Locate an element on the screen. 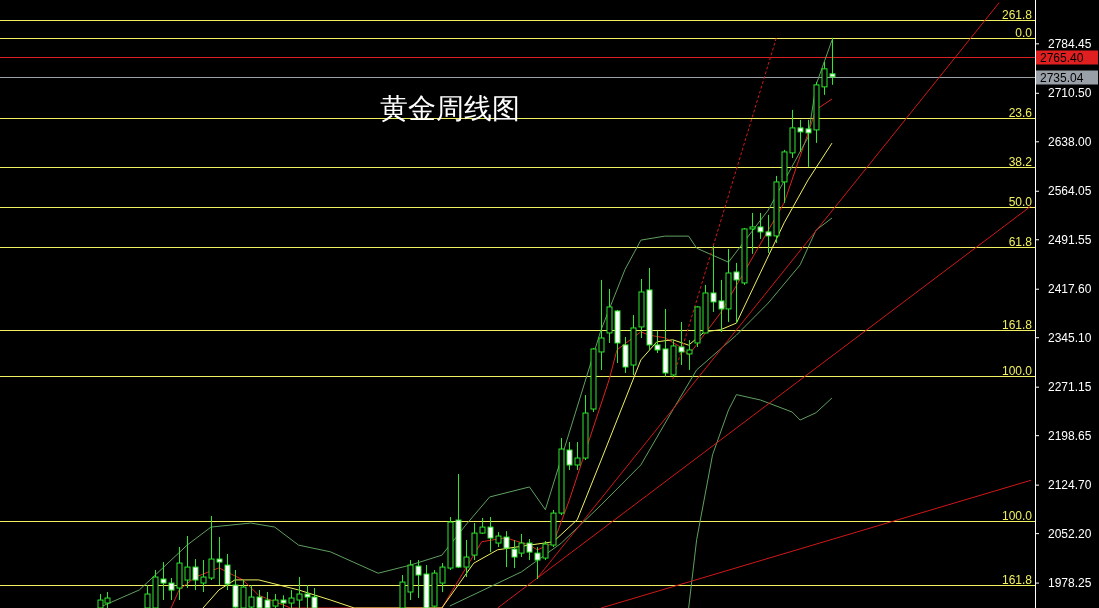  annotation: 61.8 is located at coordinates (1020, 241).